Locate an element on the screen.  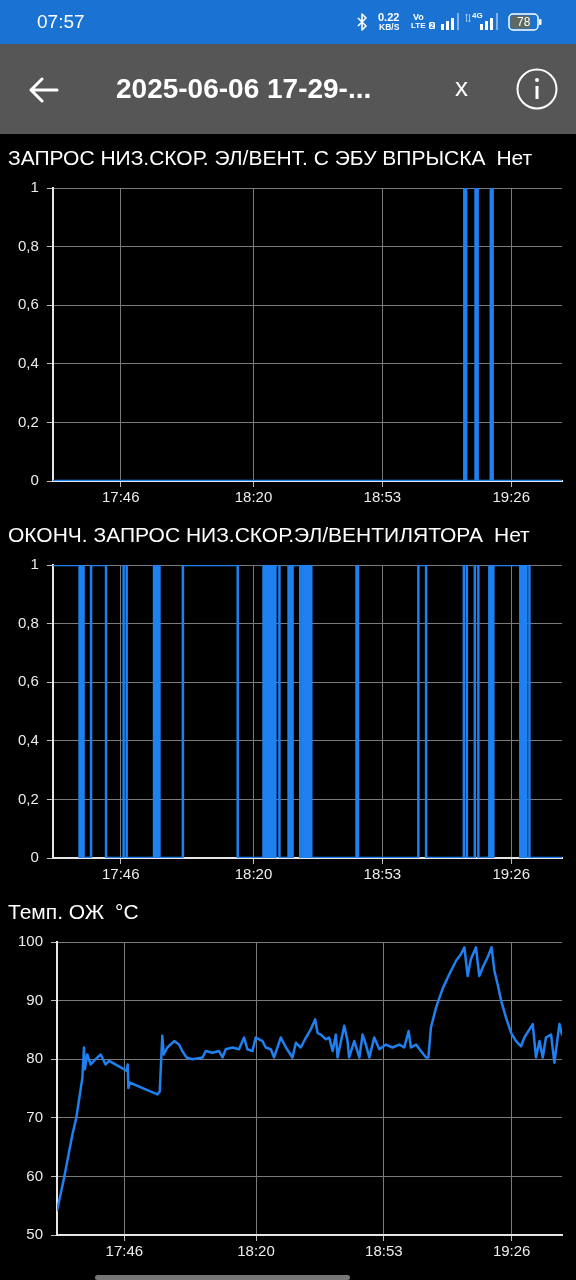
text: LTE is located at coordinates (418, 25).